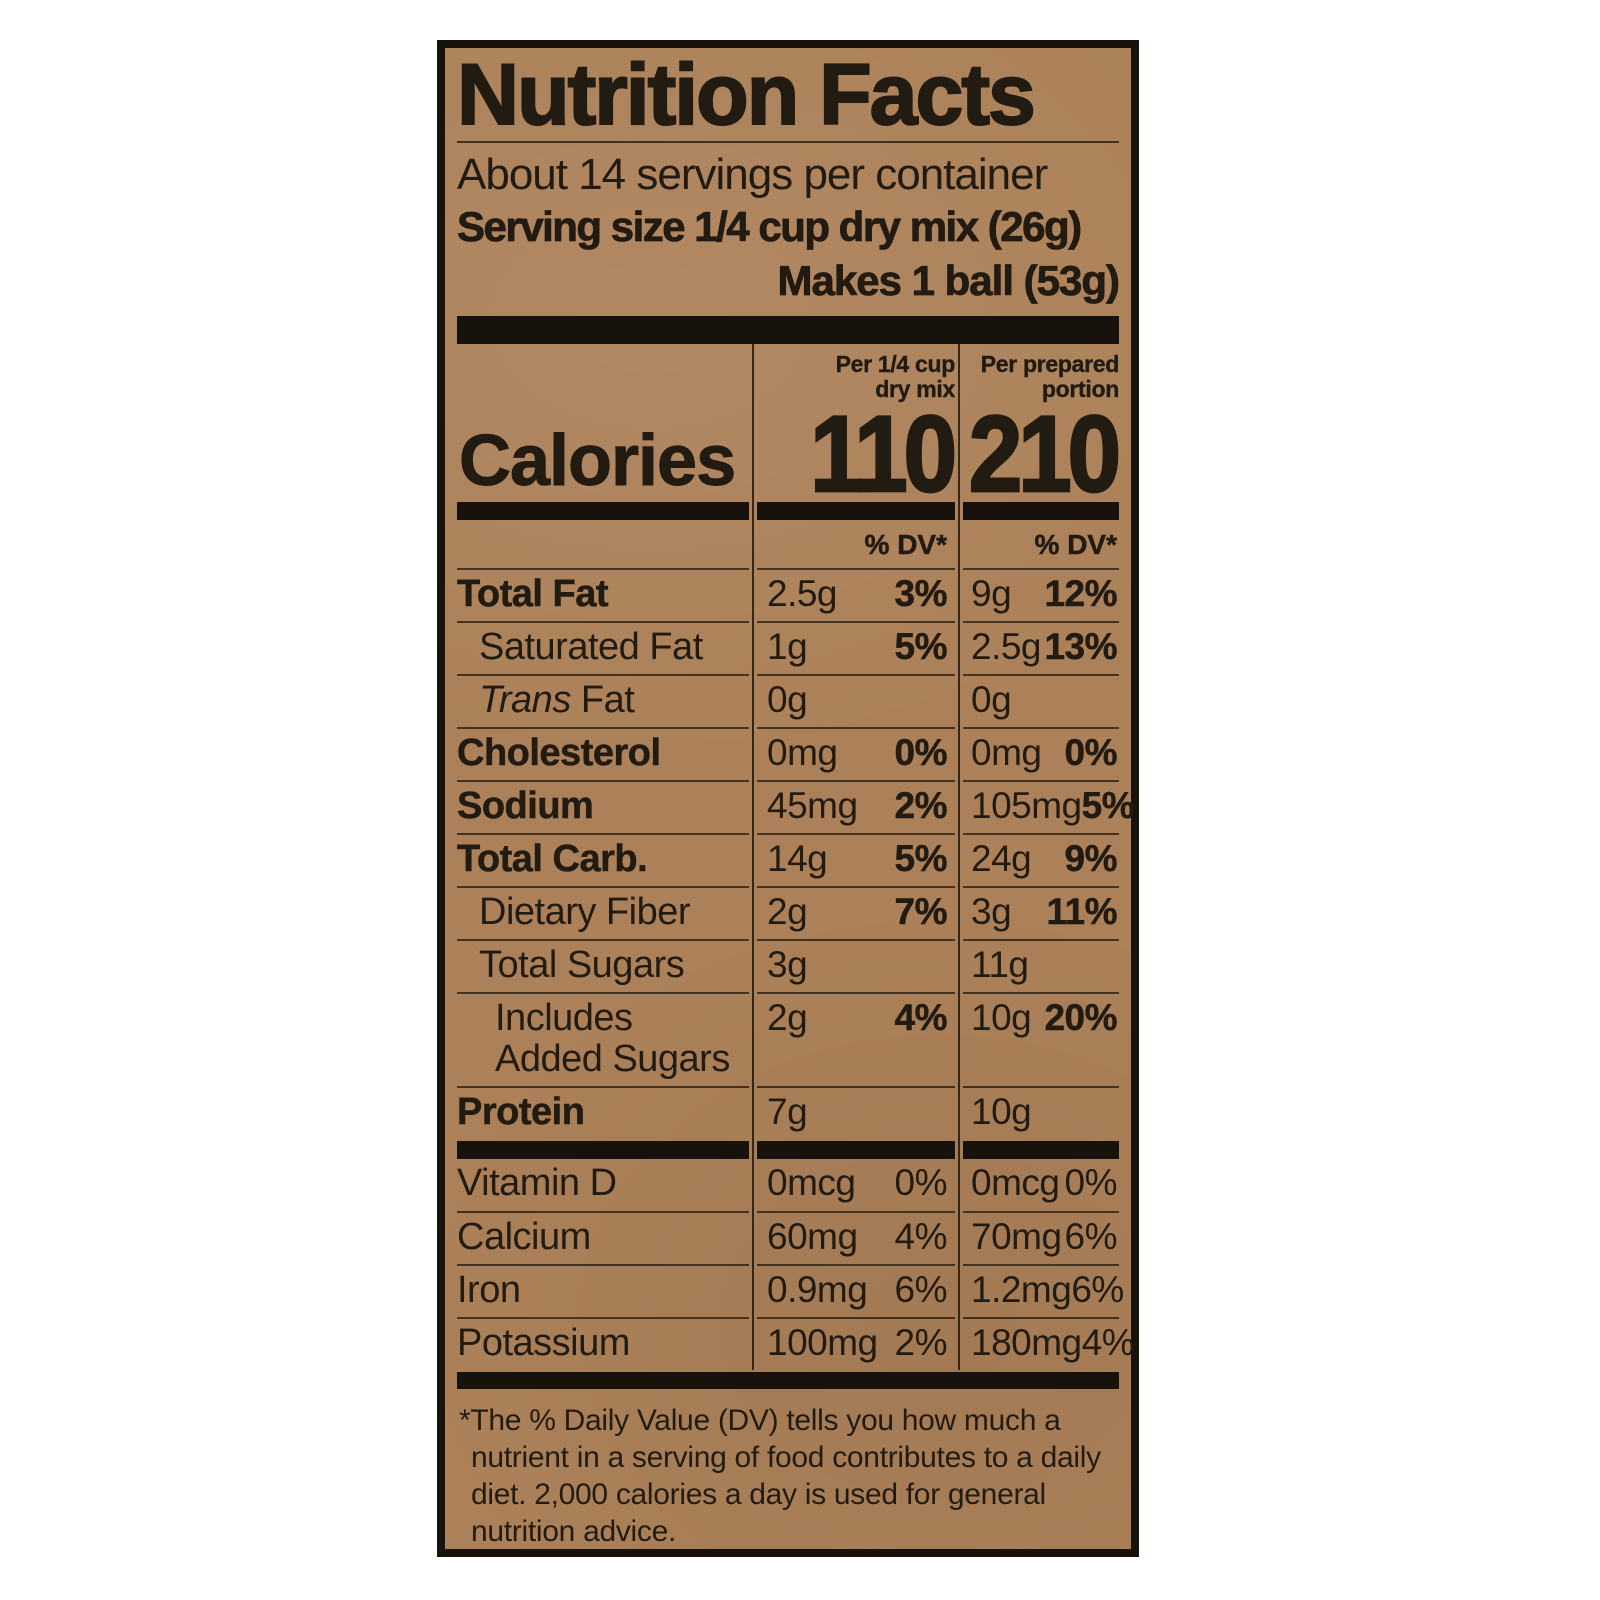  Describe the element at coordinates (1049, 377) in the screenshot. I see `column-header-prepared: Per prepared portion` at that location.